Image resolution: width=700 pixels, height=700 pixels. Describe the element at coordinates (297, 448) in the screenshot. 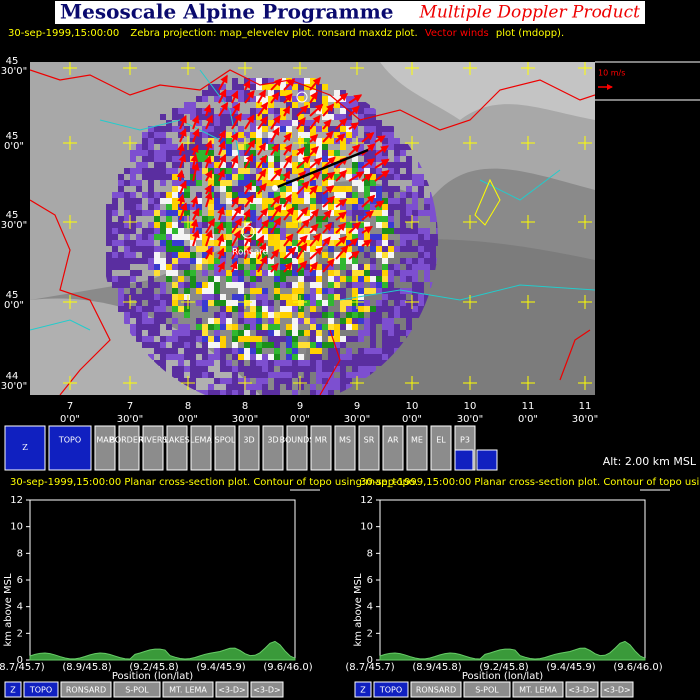

I see `toolbar-button: BOUNDS` at that location.